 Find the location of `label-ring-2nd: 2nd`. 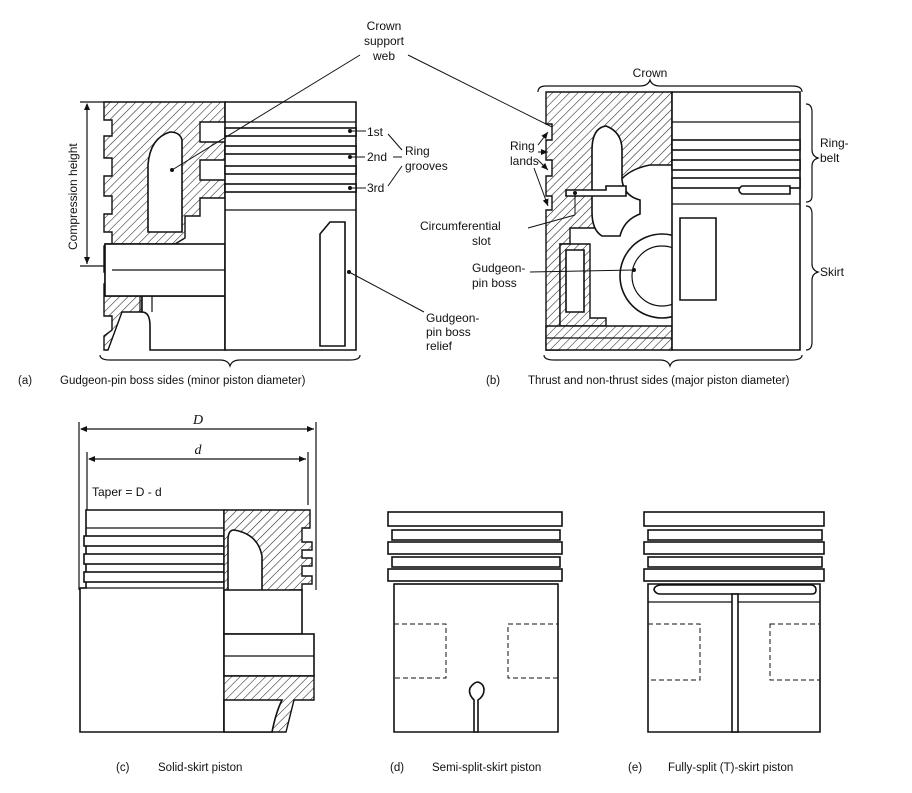

label-ring-2nd: 2nd is located at coordinates (377, 157).